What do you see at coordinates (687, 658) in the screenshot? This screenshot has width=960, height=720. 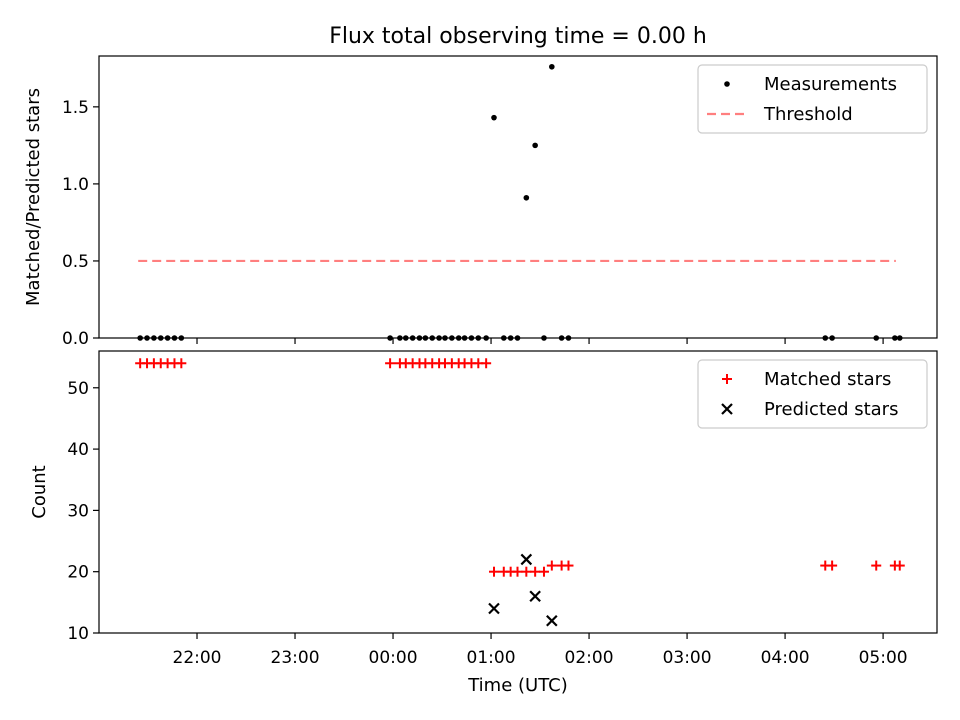 I see `x-tick-label: 03:00` at bounding box center [687, 658].